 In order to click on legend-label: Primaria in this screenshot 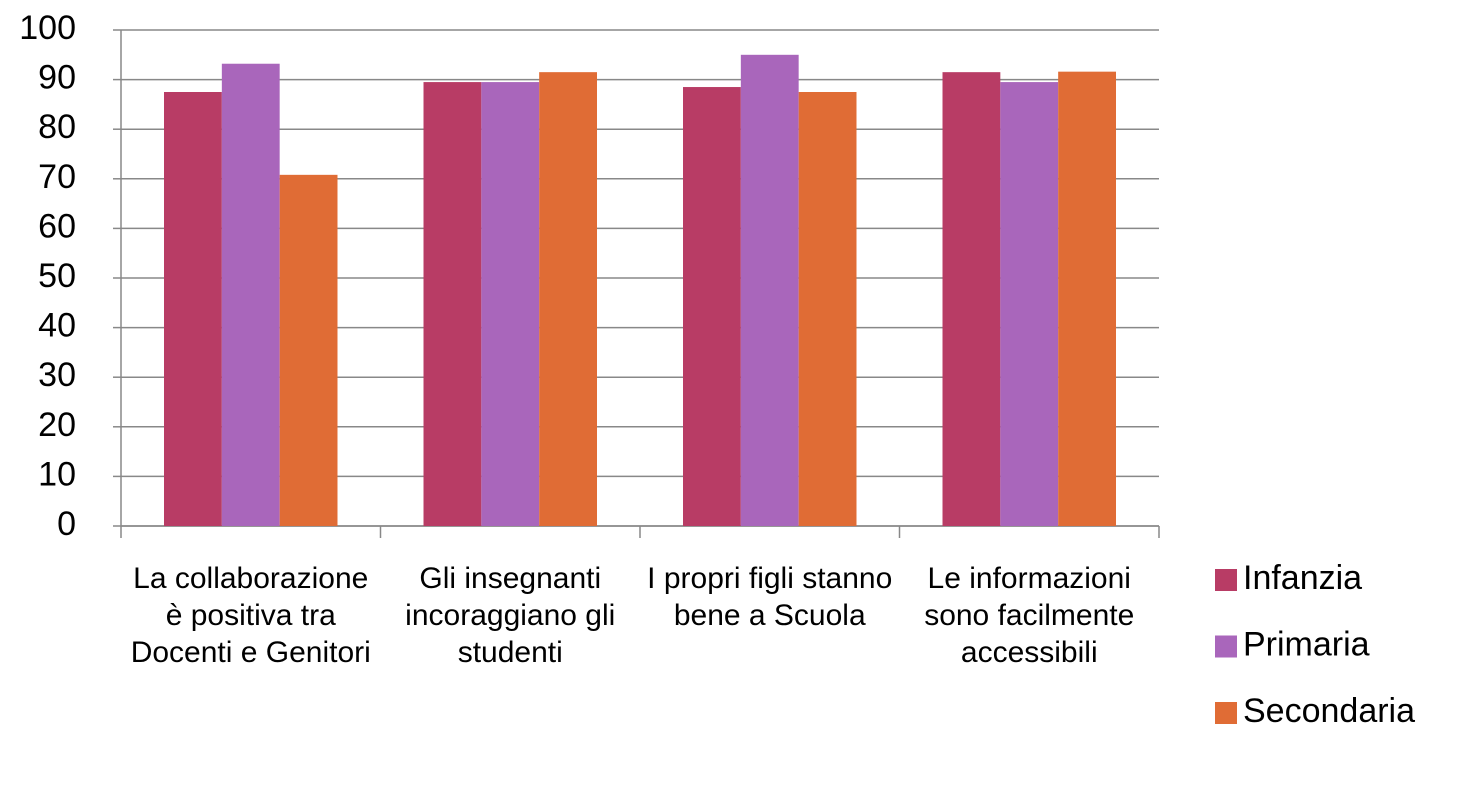, I will do `click(1306, 644)`.